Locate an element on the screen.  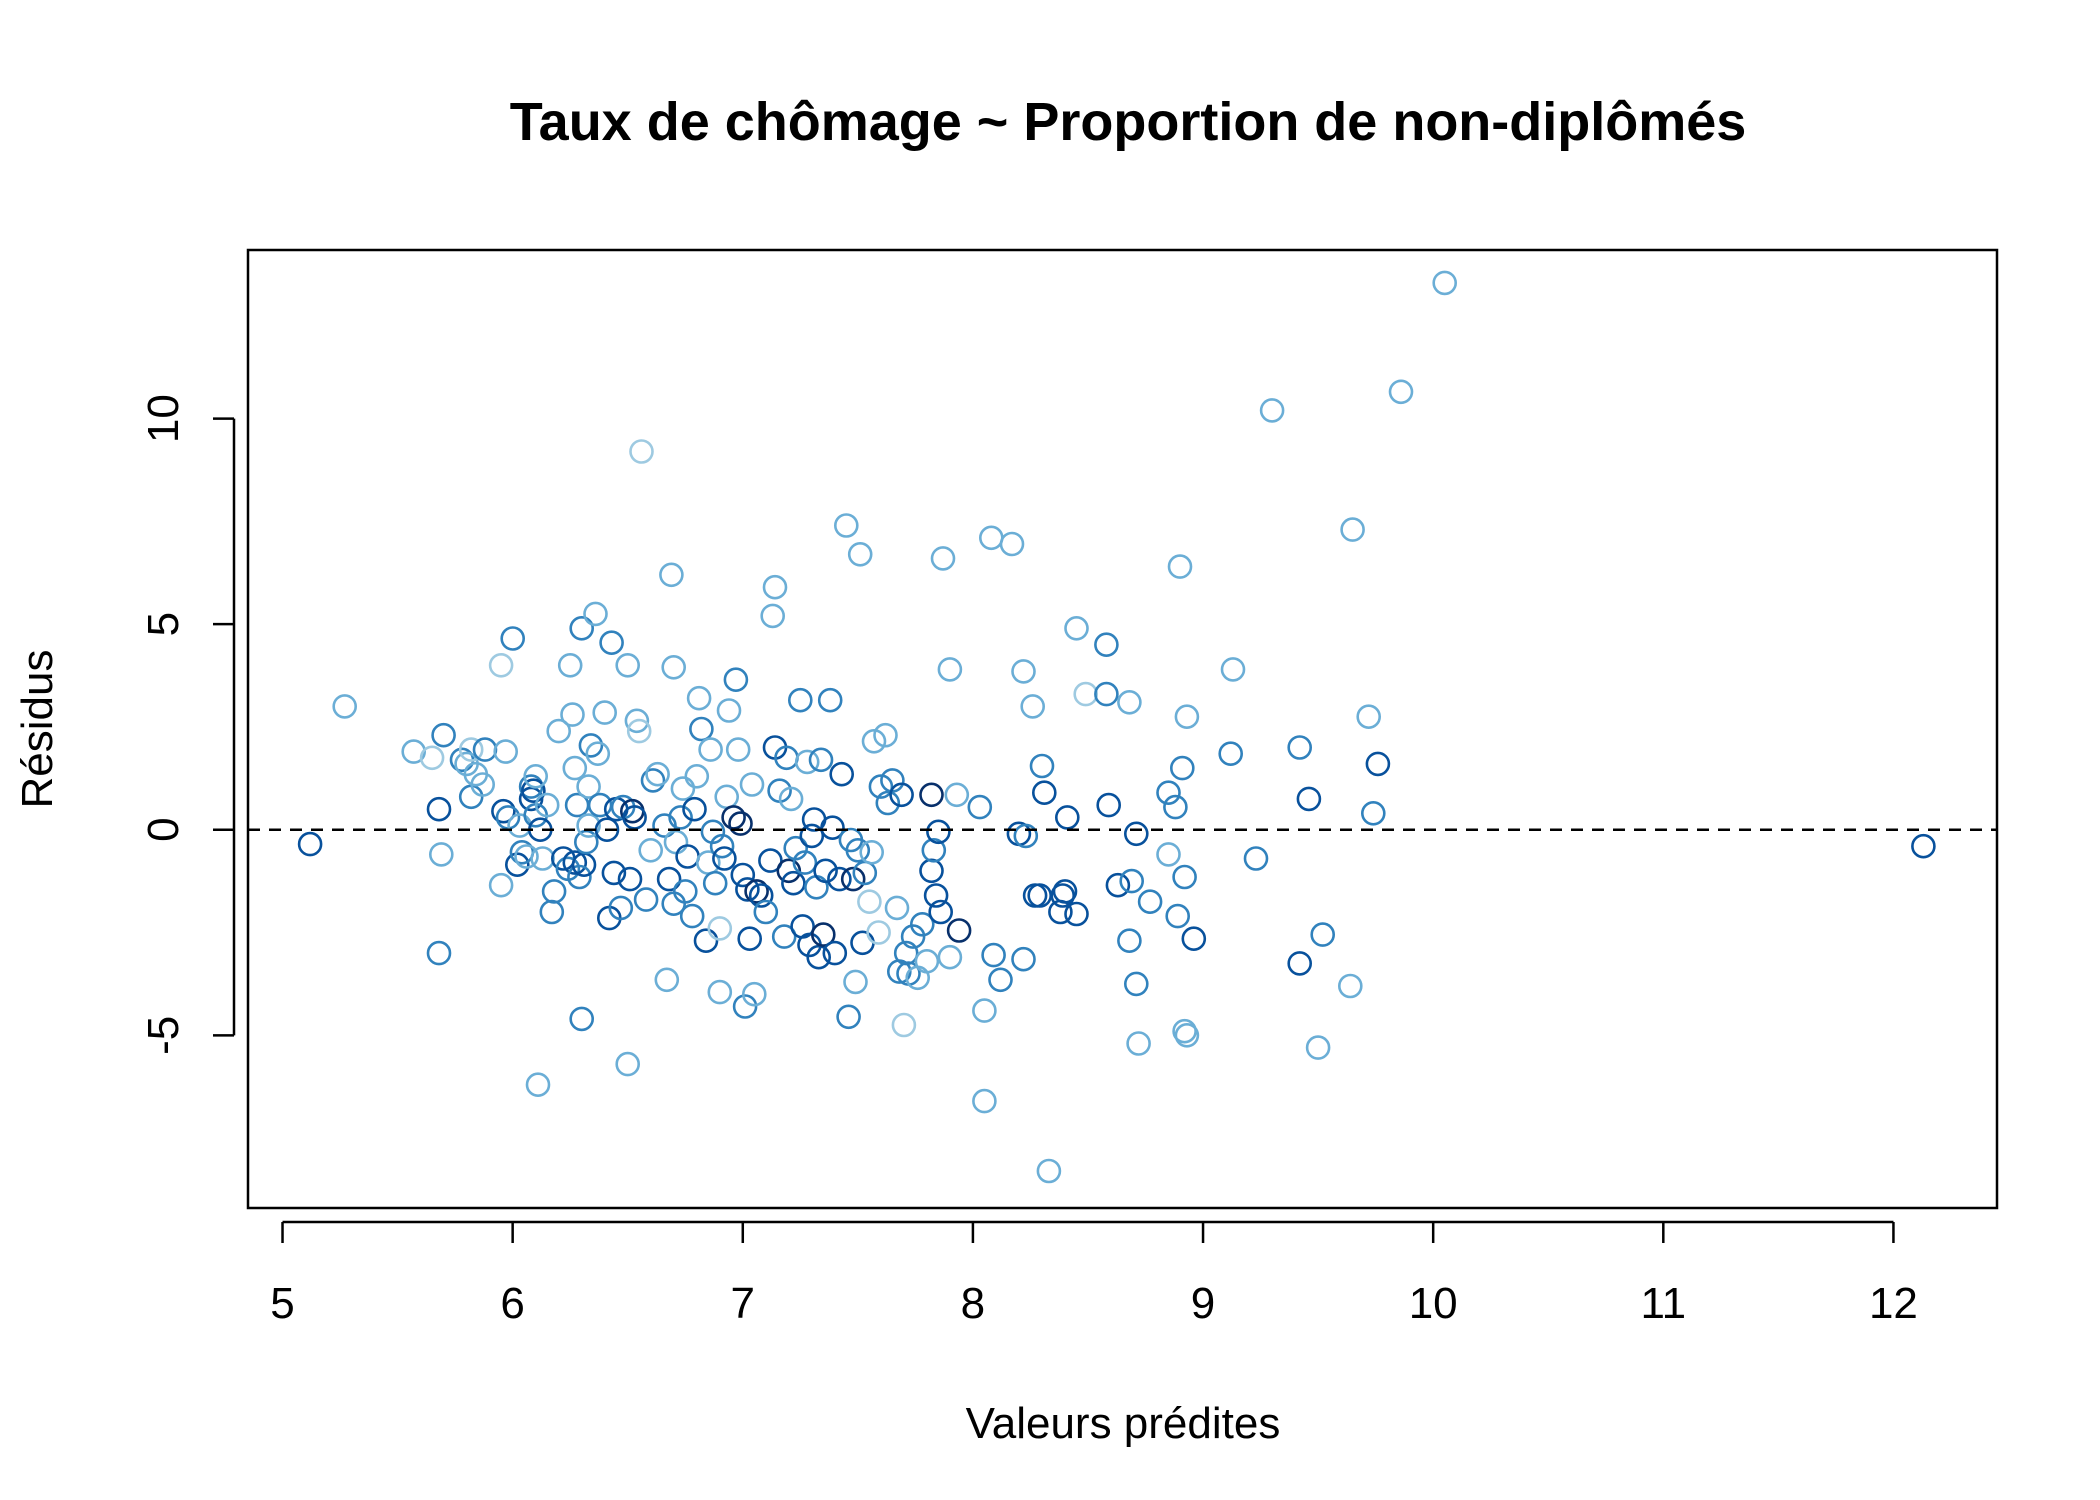
x-tick-label: 9 is located at coordinates (1203, 1303).